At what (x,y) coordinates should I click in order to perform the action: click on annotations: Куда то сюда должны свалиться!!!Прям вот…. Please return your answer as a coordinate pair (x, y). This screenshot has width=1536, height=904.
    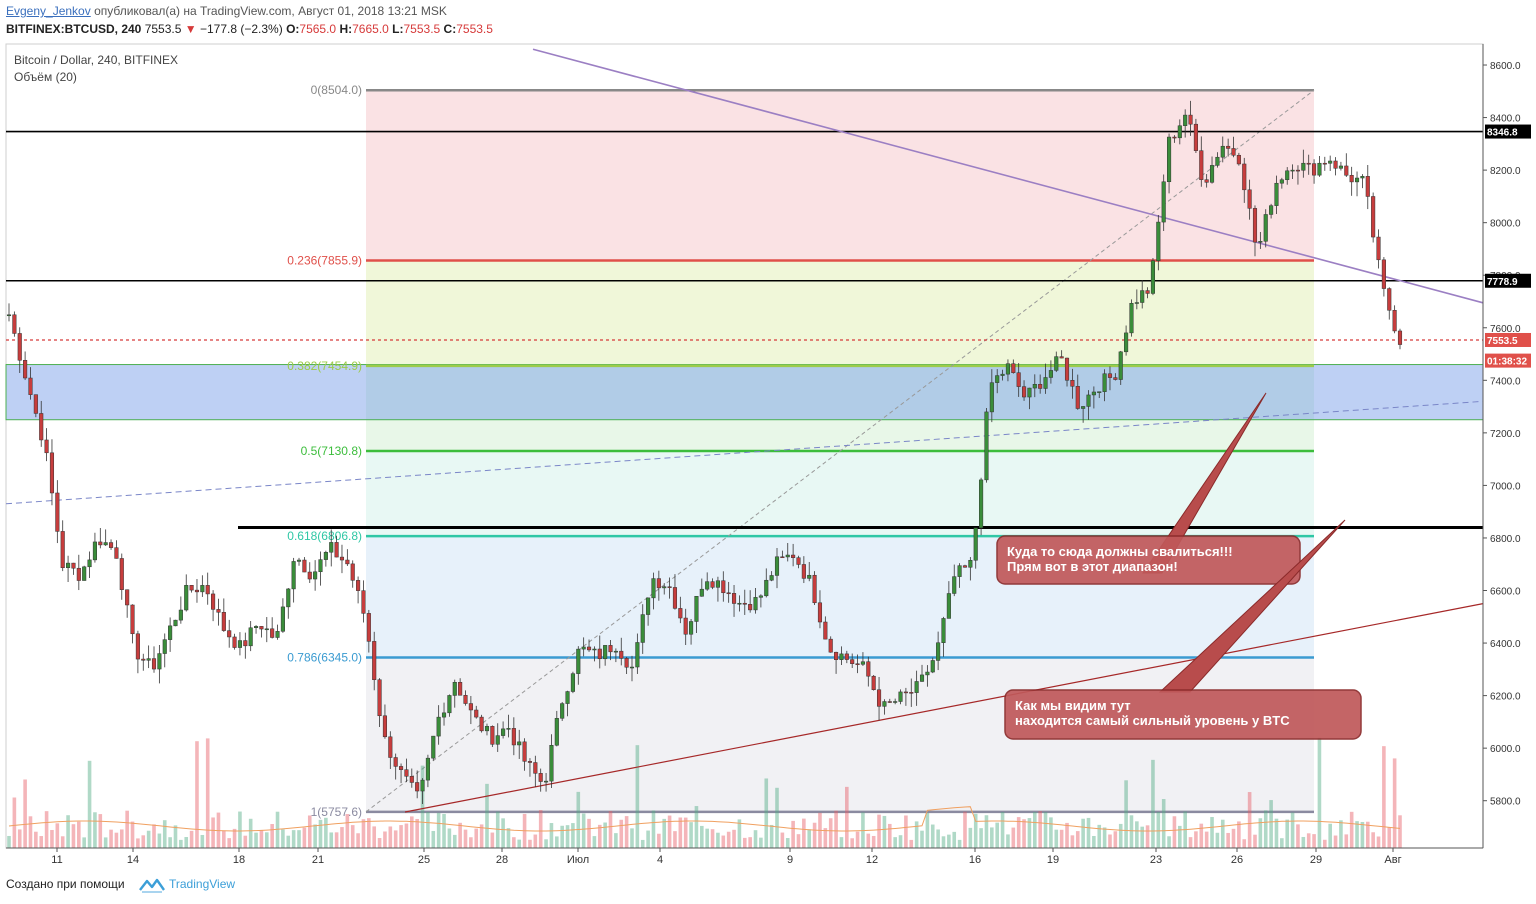
    Looking at the image, I should click on (1179, 566).